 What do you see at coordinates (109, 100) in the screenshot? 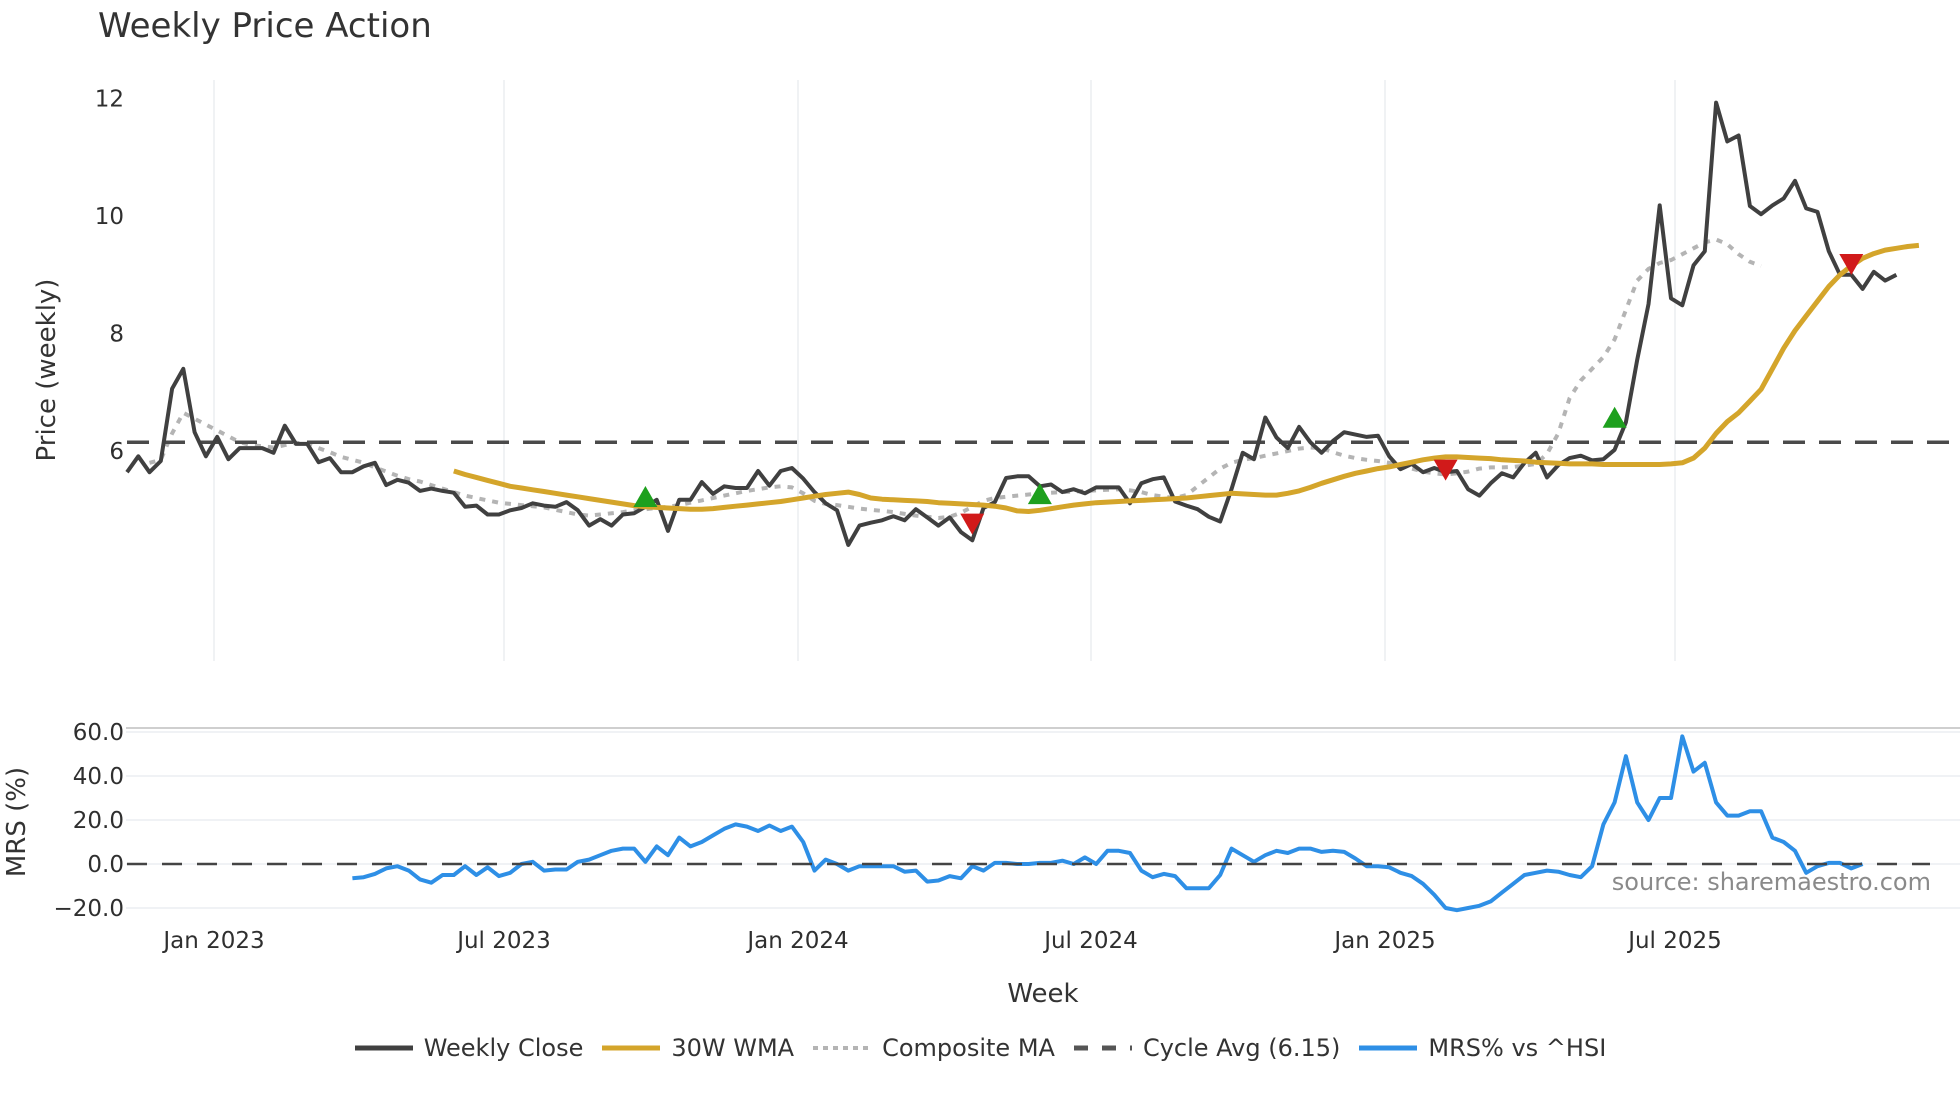
I see `price-y-tick: 12` at bounding box center [109, 100].